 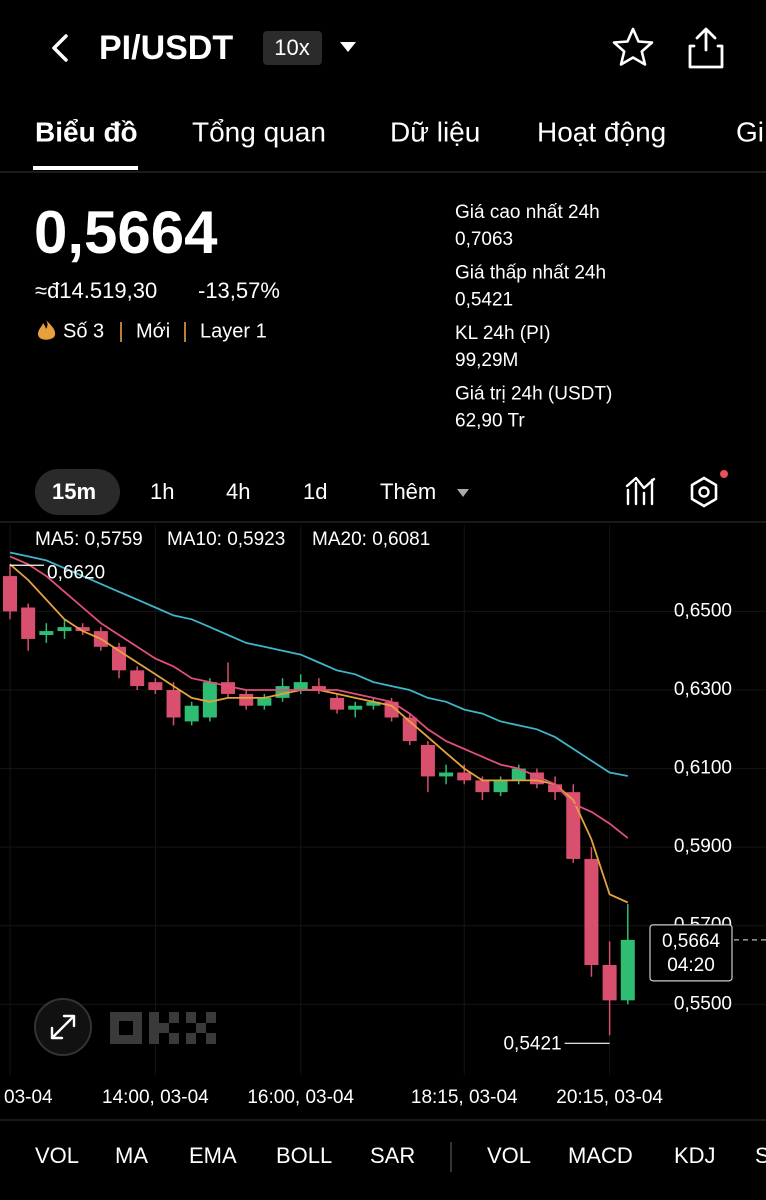 What do you see at coordinates (304, 1155) in the screenshot?
I see `indicator-tab: BOLL` at bounding box center [304, 1155].